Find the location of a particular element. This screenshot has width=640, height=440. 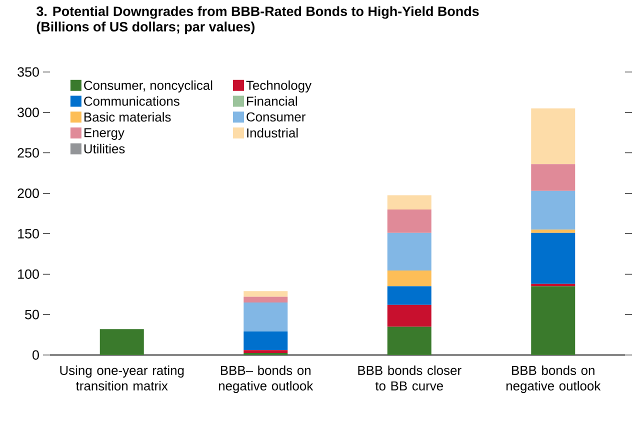

y-tick-label: 200 is located at coordinates (28, 193).